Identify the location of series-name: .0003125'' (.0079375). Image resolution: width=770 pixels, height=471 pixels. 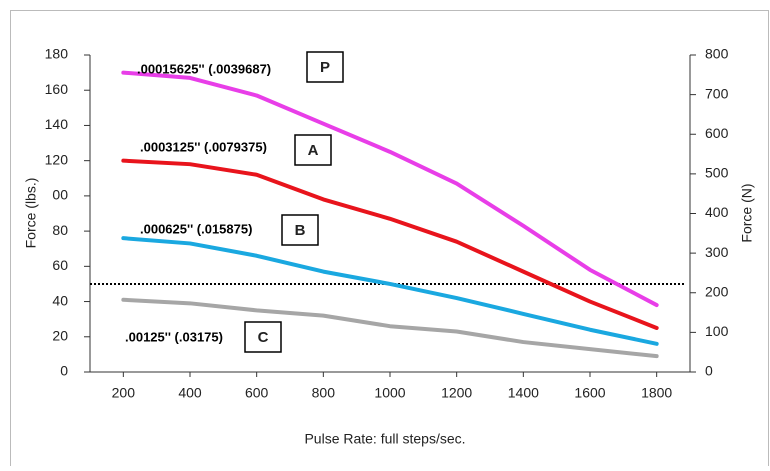
(203, 146).